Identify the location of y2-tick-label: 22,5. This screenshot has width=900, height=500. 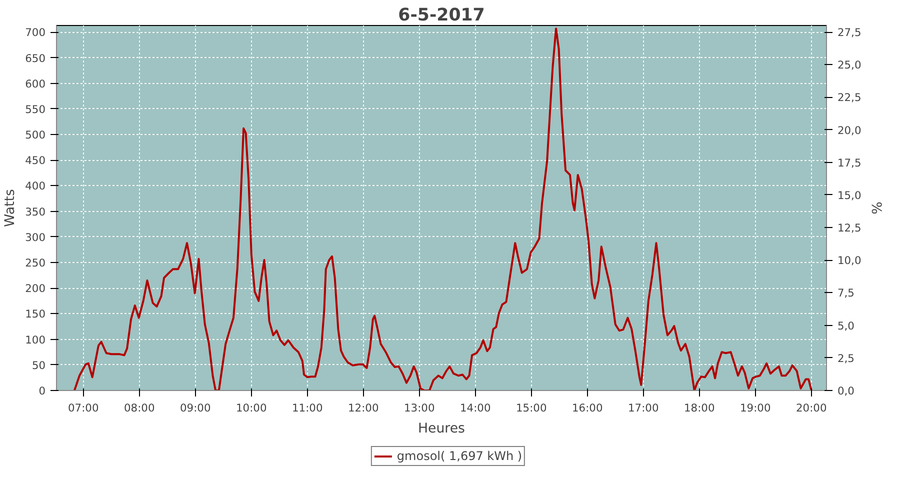
(850, 97).